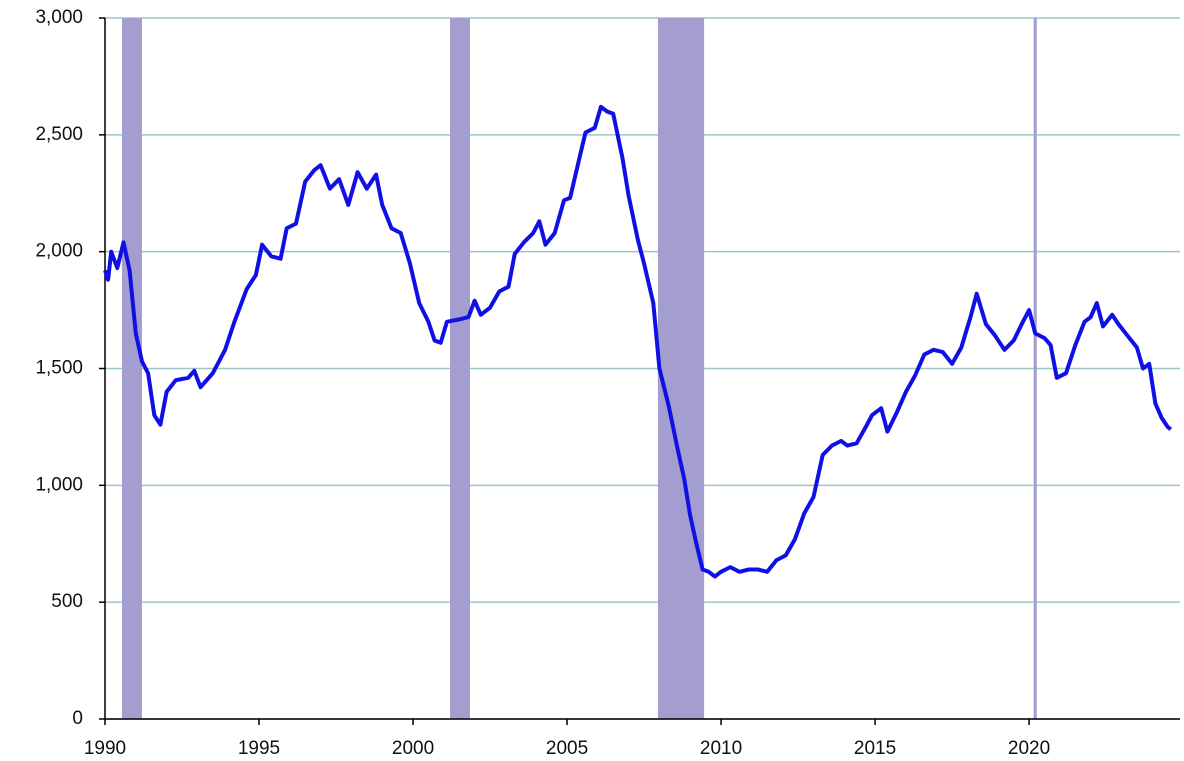  What do you see at coordinates (59, 484) in the screenshot?
I see `y-tick-label: 1,000` at bounding box center [59, 484].